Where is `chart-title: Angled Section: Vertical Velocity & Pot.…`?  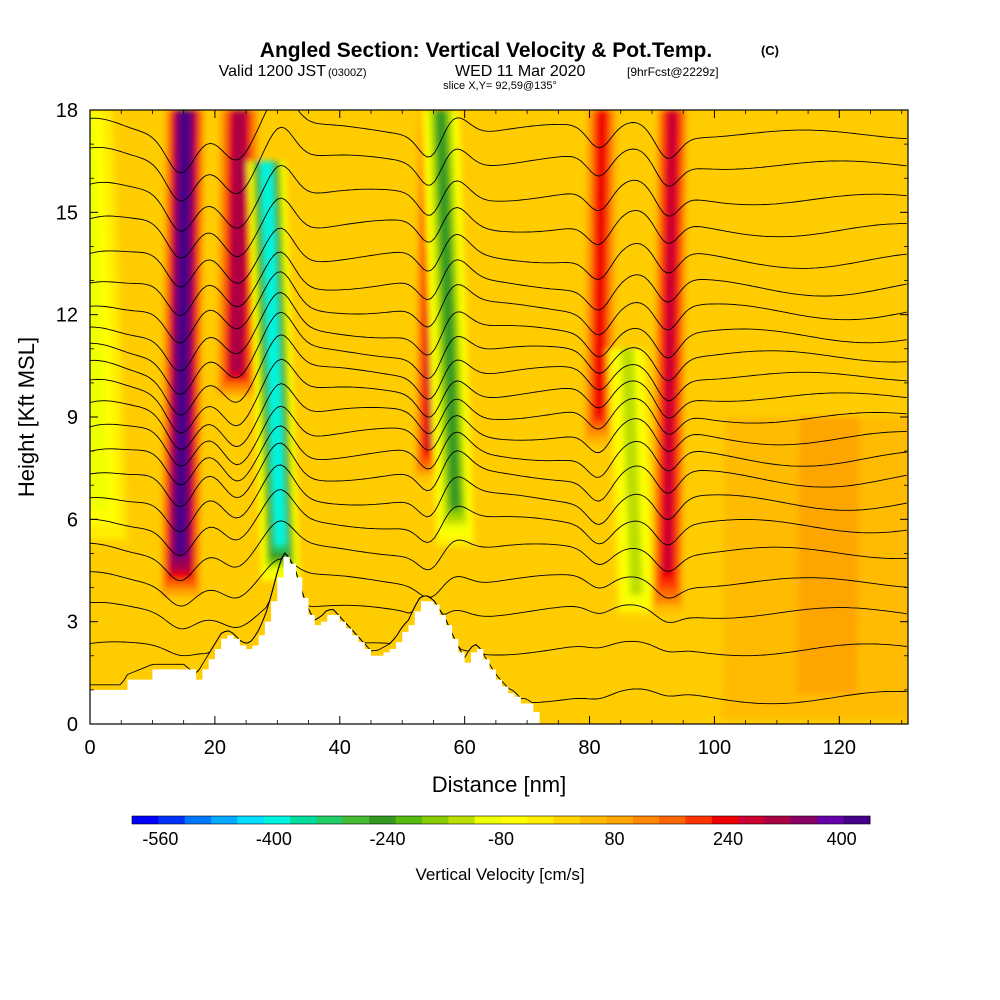 chart-title: Angled Section: Vertical Velocity & Pot.… is located at coordinates (486, 50).